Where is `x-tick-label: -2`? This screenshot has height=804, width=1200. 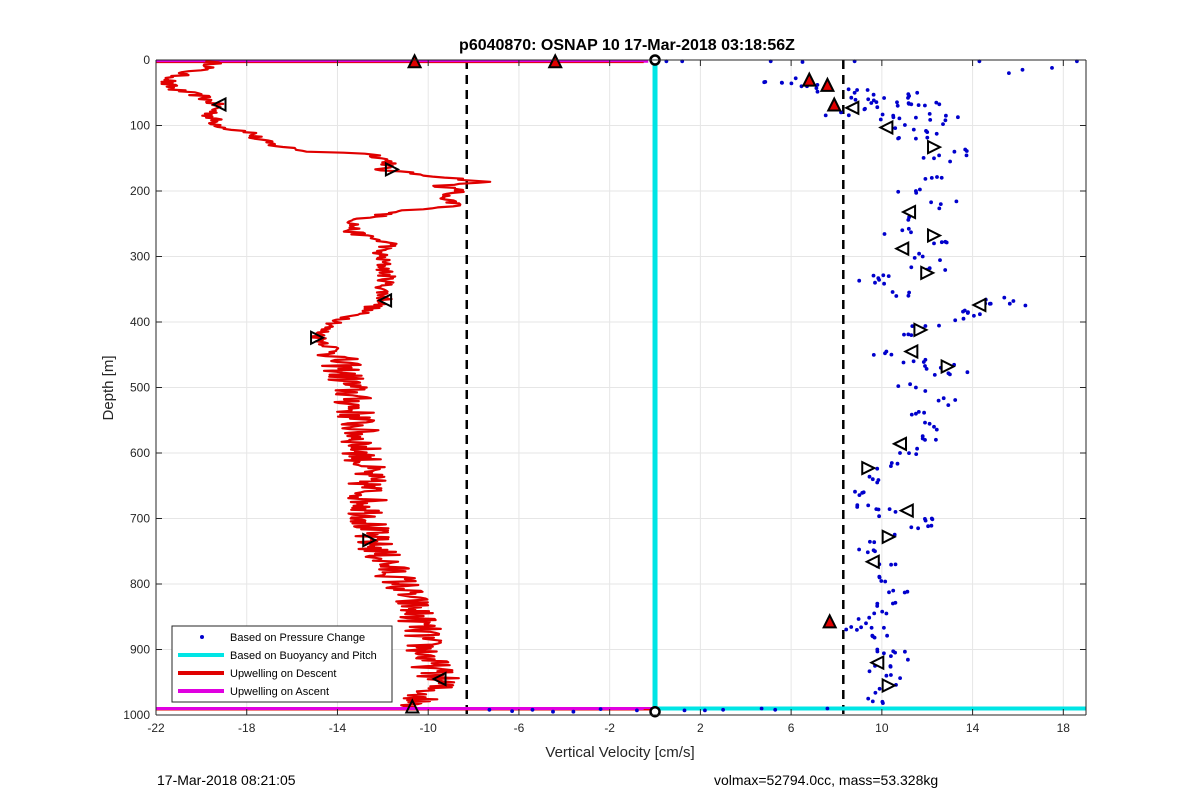
x-tick-label: -2 is located at coordinates (609, 728).